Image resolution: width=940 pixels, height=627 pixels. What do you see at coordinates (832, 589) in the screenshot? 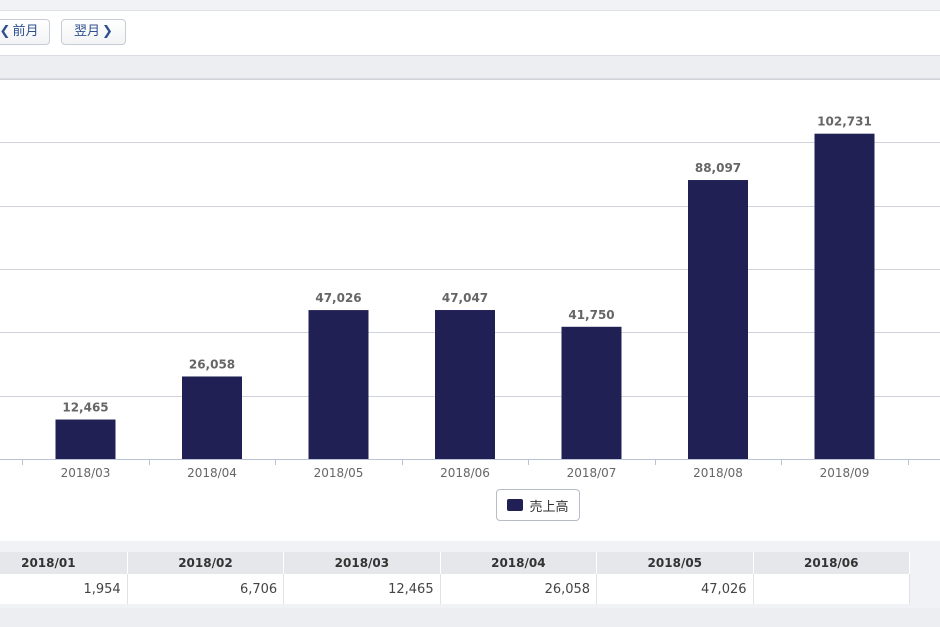
I see `table-cell` at bounding box center [832, 589].